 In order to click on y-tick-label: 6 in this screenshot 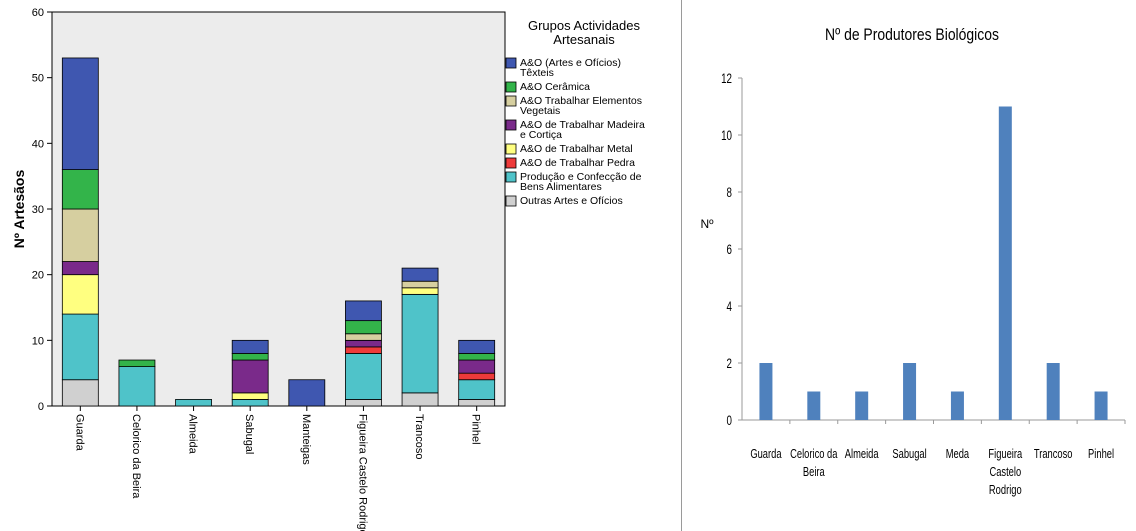, I will do `click(730, 249)`.